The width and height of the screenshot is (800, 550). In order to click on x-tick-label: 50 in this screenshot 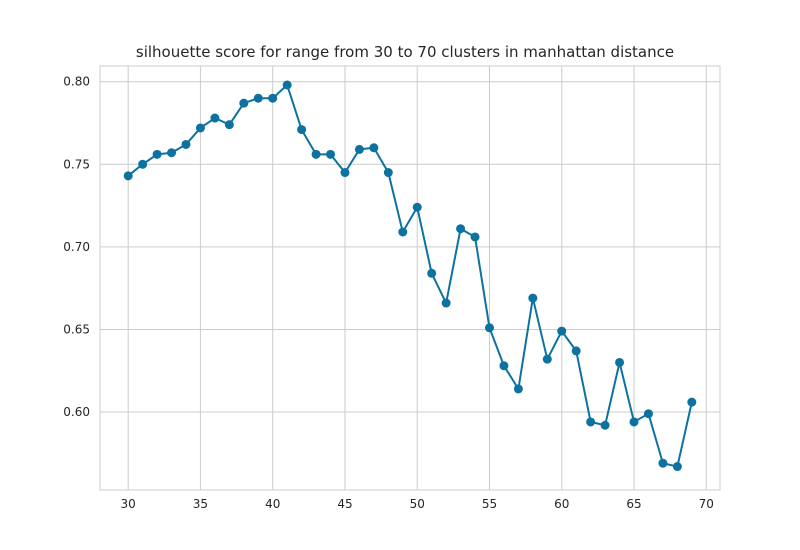, I will do `click(417, 504)`.